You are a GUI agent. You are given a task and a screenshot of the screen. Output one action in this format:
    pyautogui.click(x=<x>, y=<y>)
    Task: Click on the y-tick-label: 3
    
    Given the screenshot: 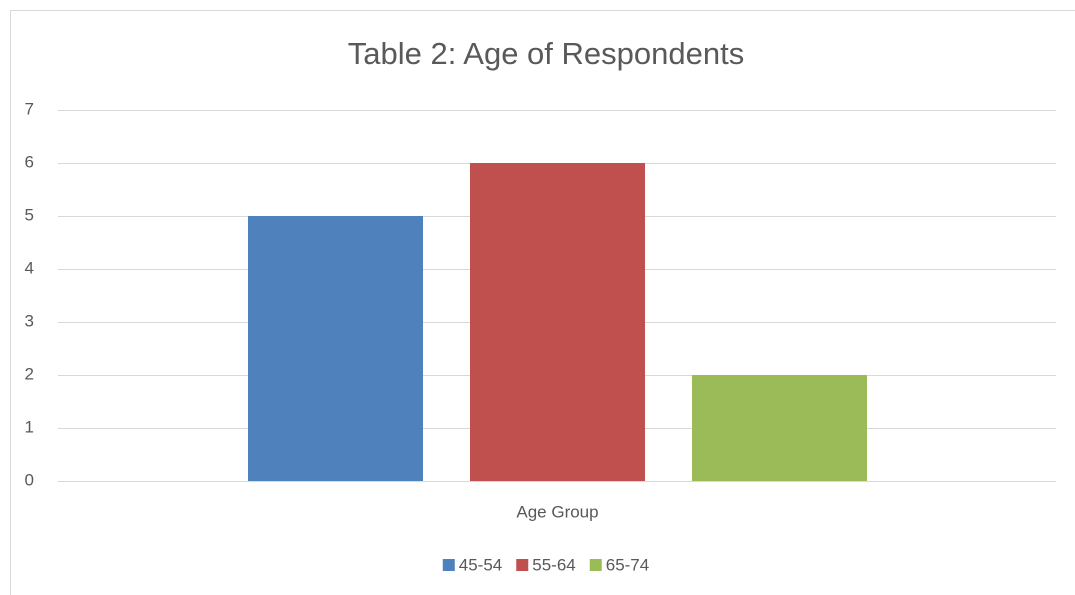 What is the action you would take?
    pyautogui.click(x=29, y=320)
    